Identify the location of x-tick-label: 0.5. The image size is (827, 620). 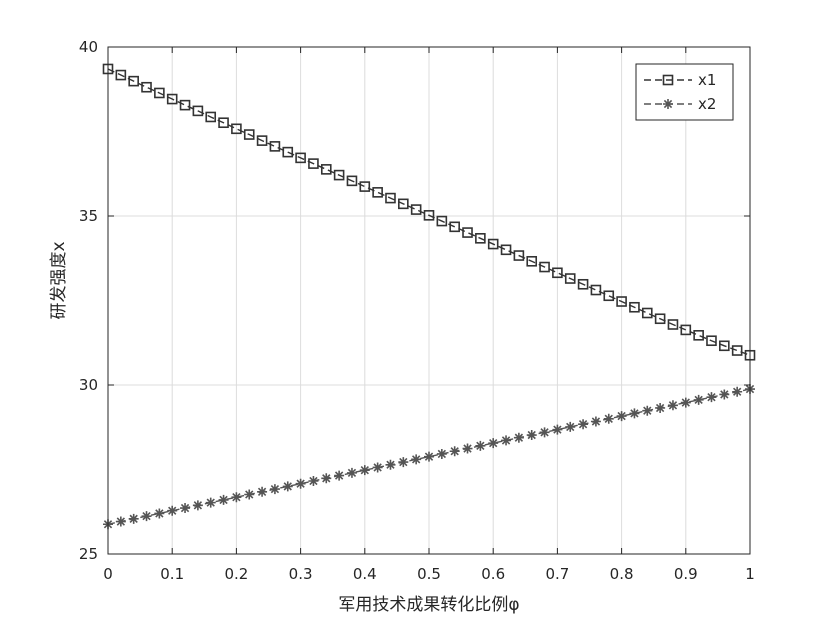
(429, 574).